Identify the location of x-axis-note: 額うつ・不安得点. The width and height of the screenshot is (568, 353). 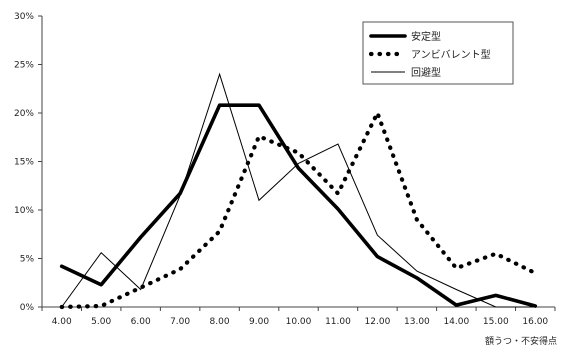
(521, 341).